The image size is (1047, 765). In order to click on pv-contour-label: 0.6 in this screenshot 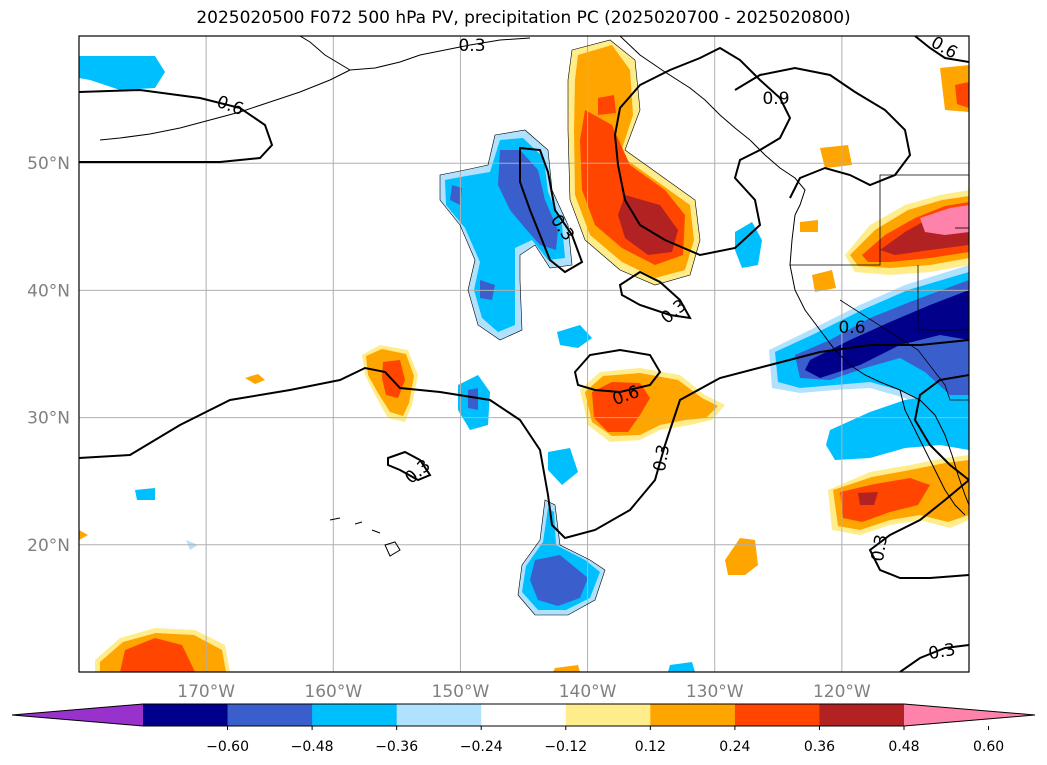, I will do `click(851, 328)`.